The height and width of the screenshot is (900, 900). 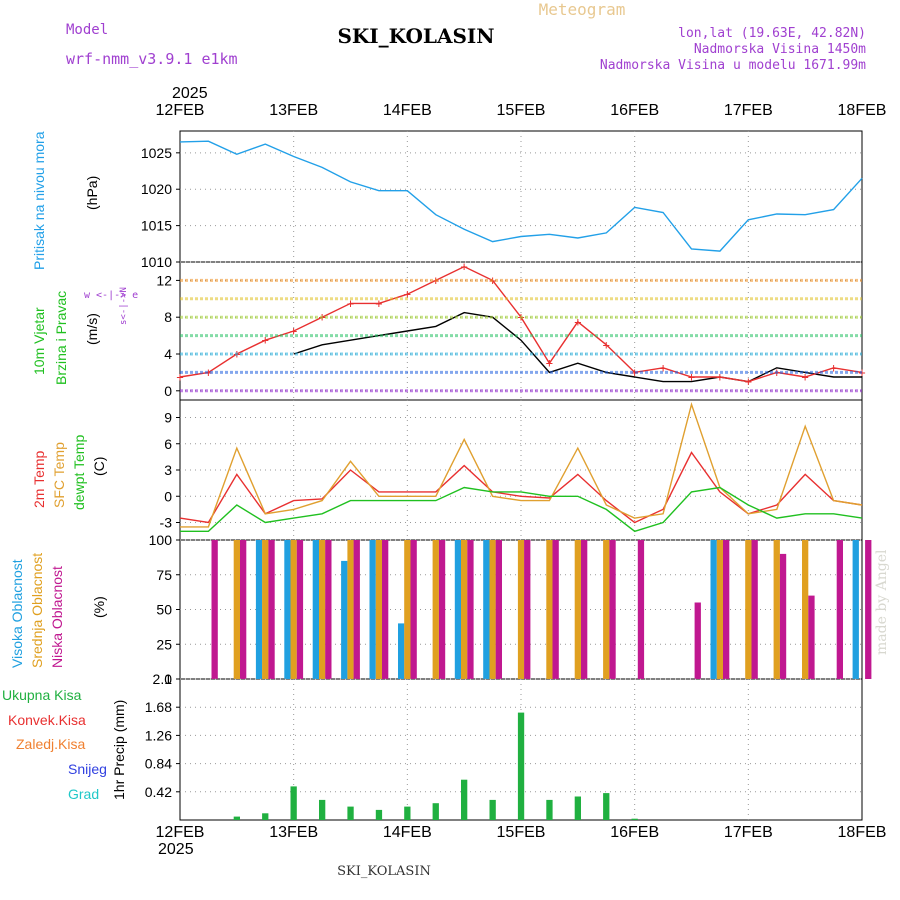 What do you see at coordinates (42, 695) in the screenshot?
I see `precip-legend-total: Ukupna Kisa` at bounding box center [42, 695].